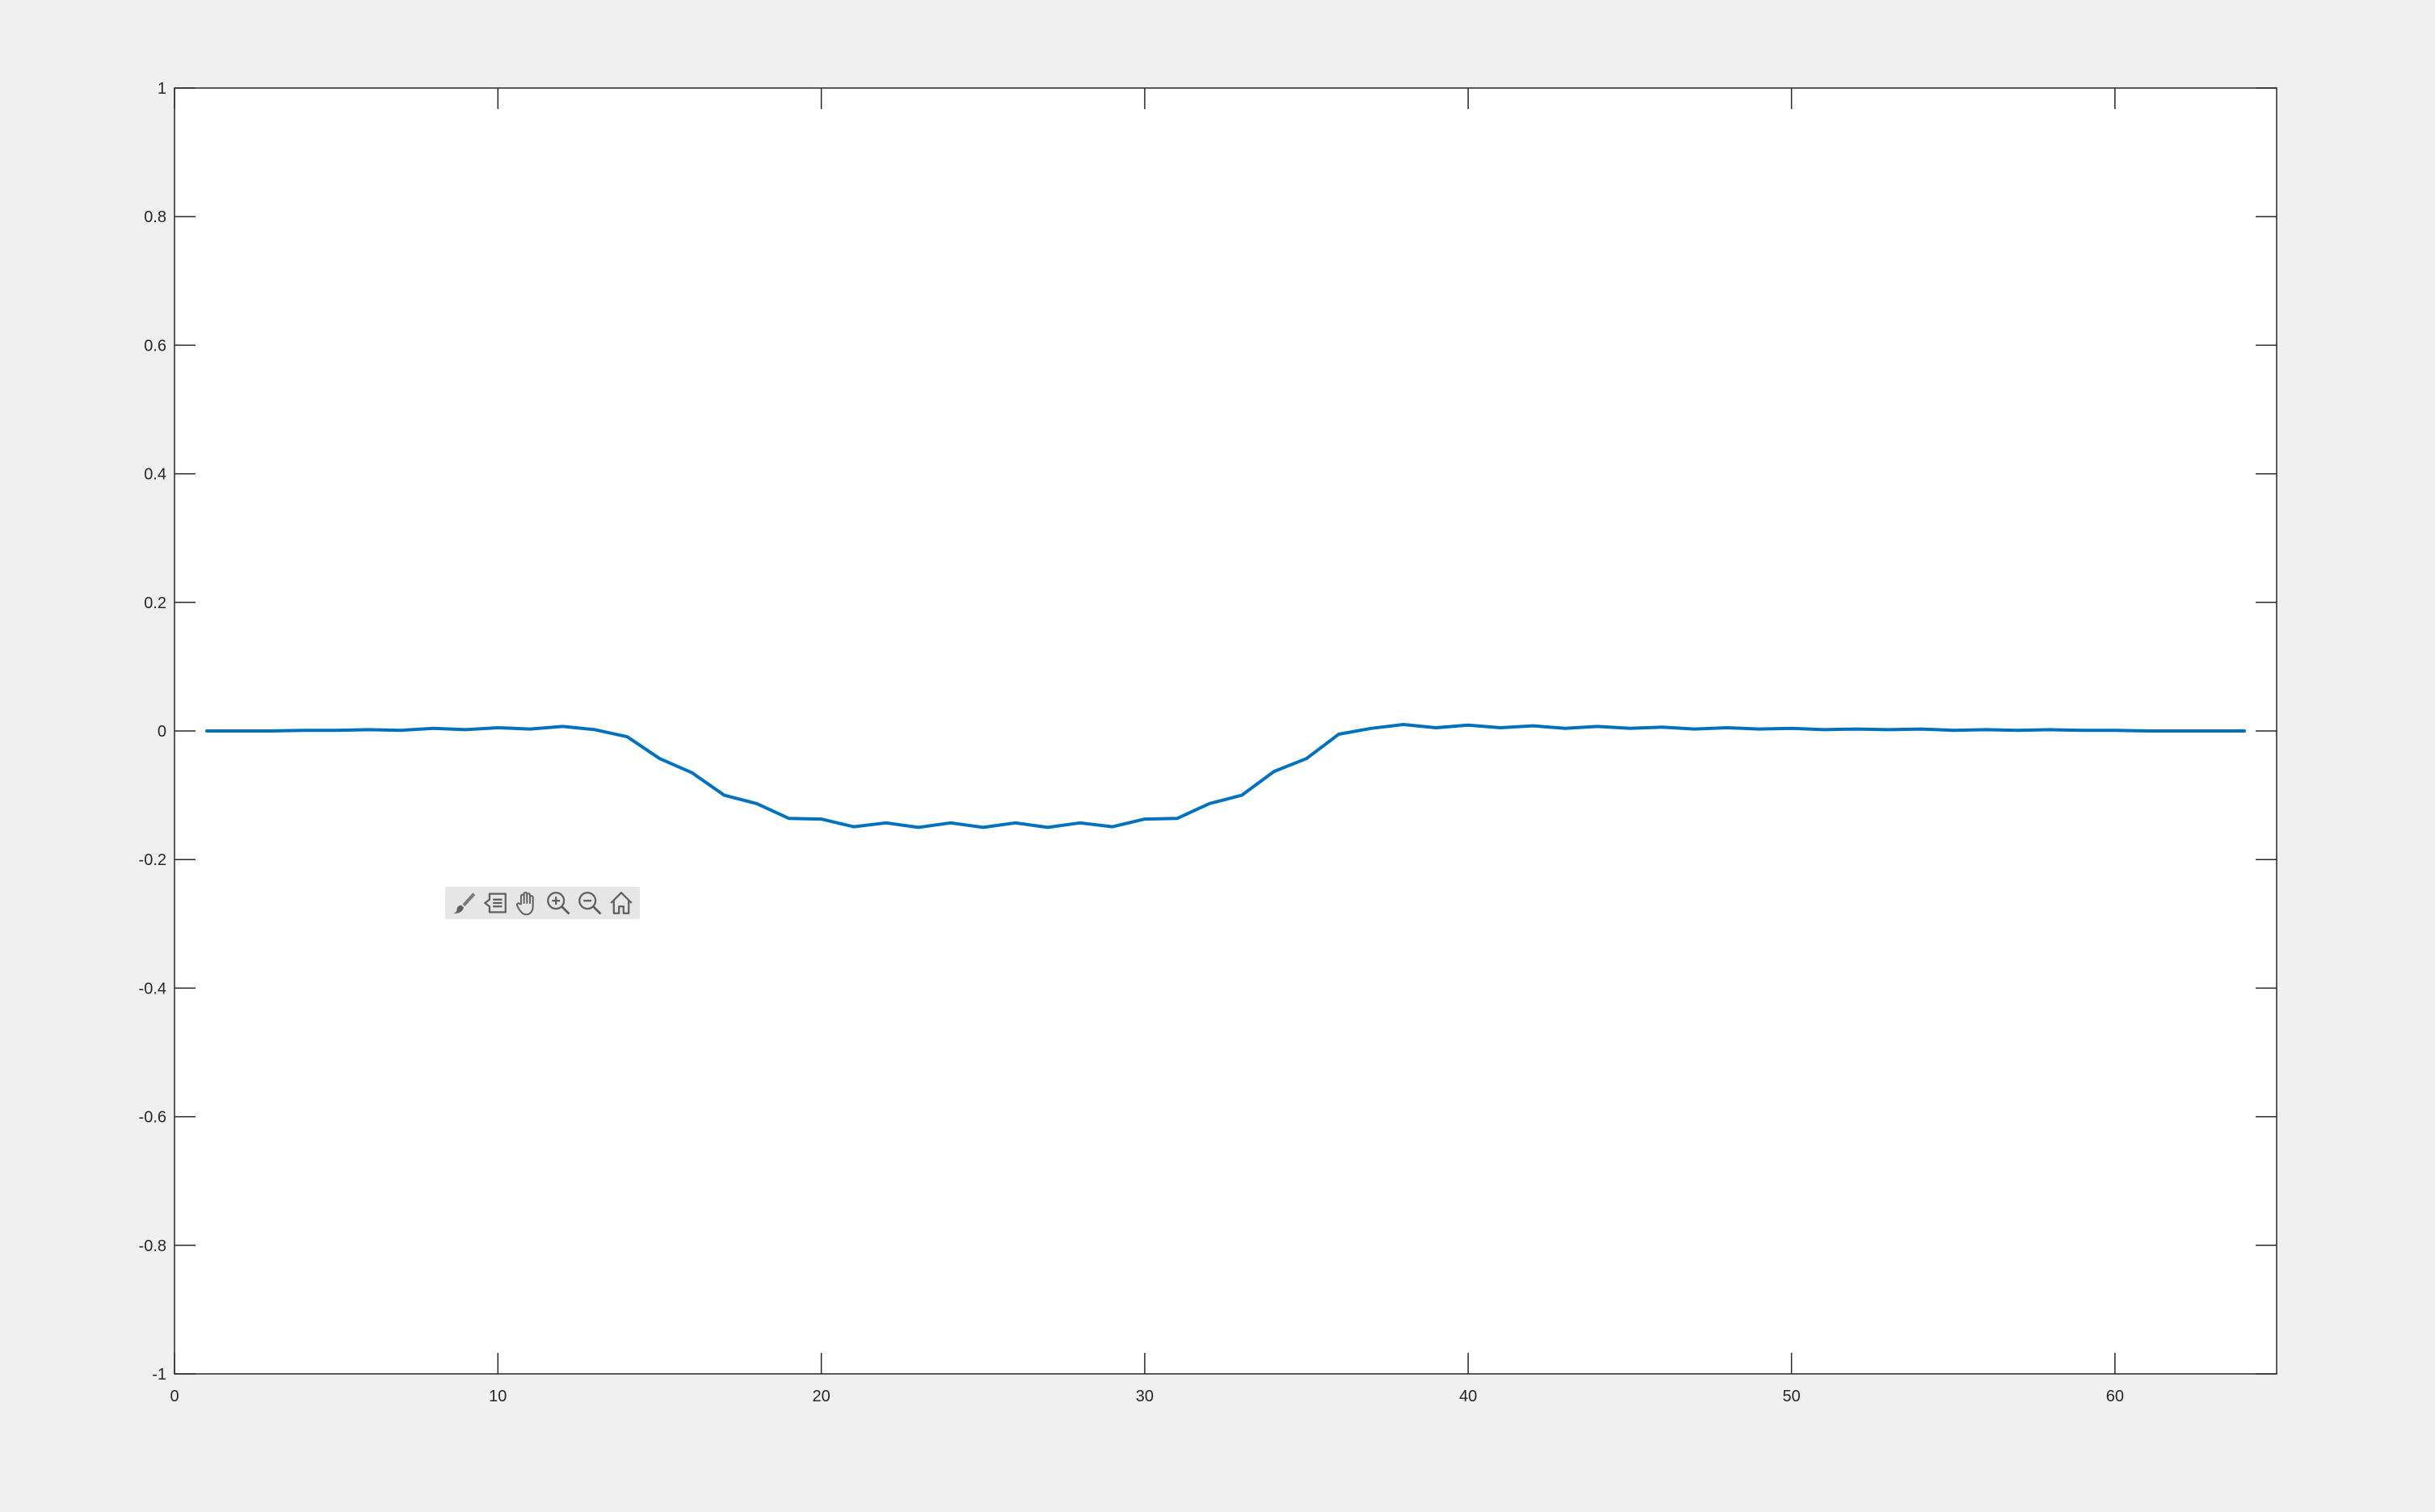  What do you see at coordinates (1468, 1396) in the screenshot?
I see `x-tick-label: 40` at bounding box center [1468, 1396].